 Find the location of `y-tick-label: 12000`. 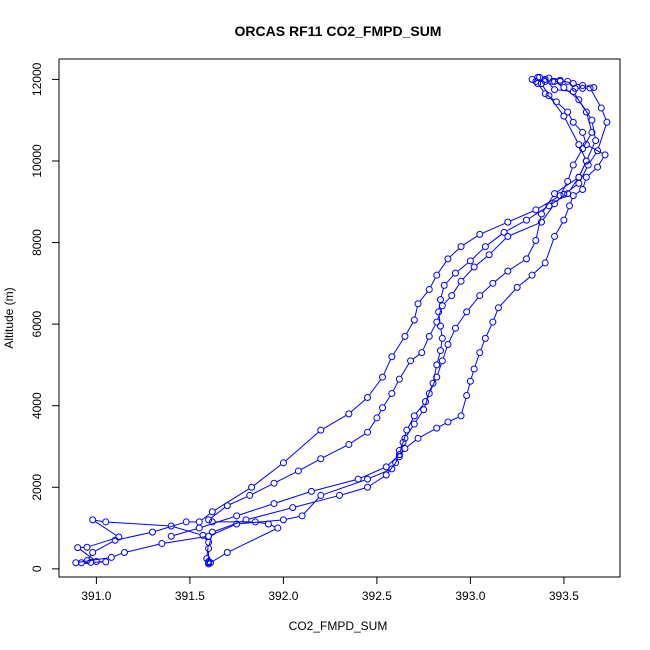

y-tick-label: 12000 is located at coordinates (37, 79).